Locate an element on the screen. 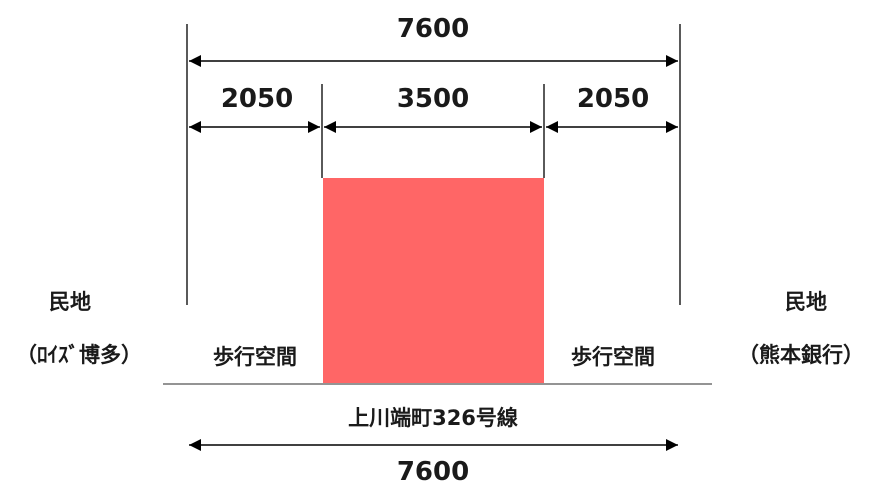 The image size is (874, 485). left-walkway-label: 歩行空間 is located at coordinates (255, 357).